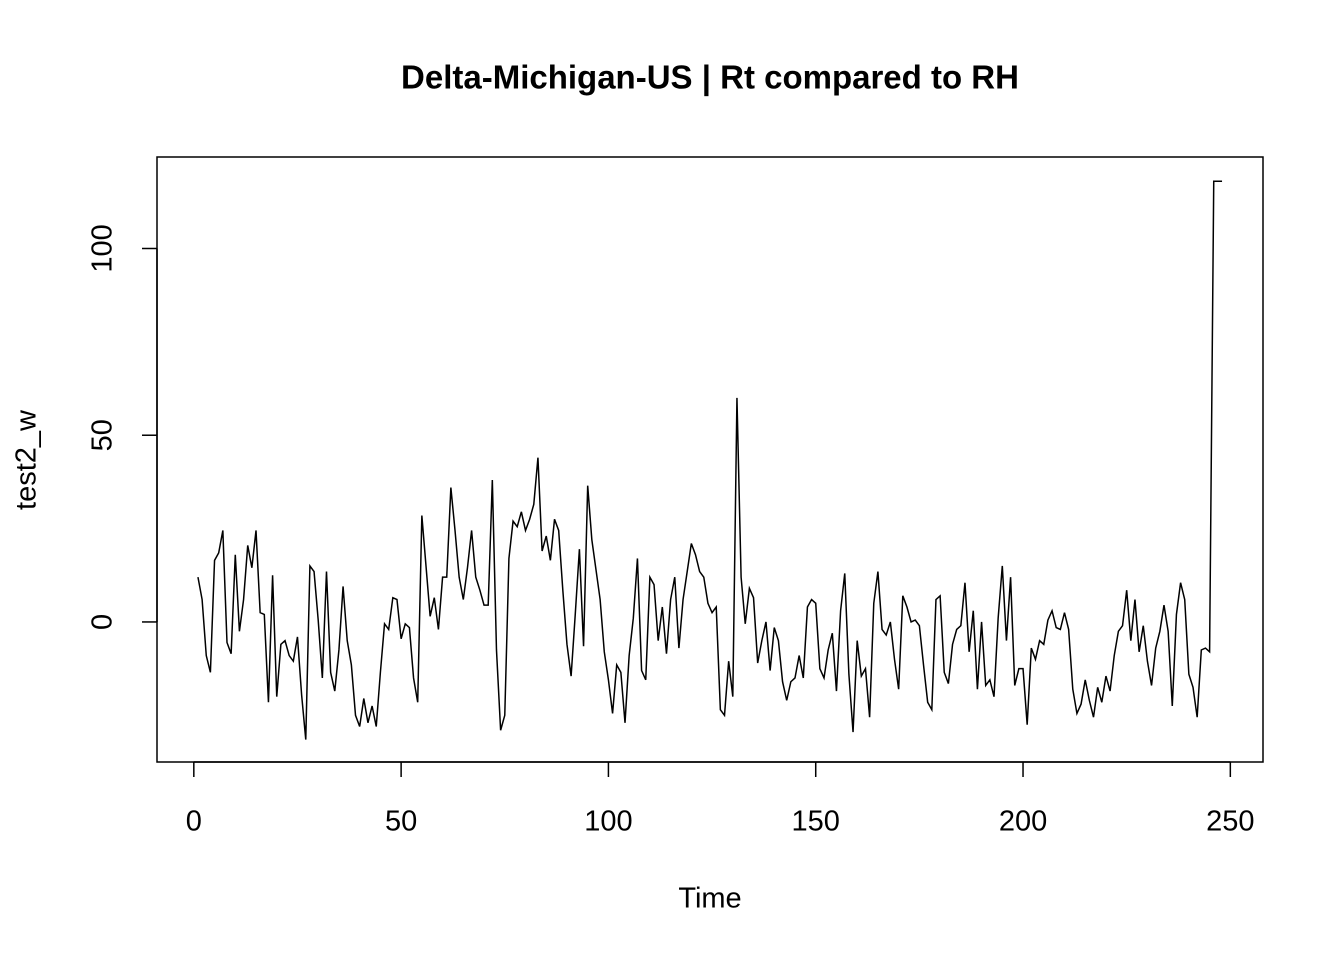 Image resolution: width=1344 pixels, height=965 pixels. Describe the element at coordinates (103, 622) in the screenshot. I see `y-tick-label: 0` at that location.